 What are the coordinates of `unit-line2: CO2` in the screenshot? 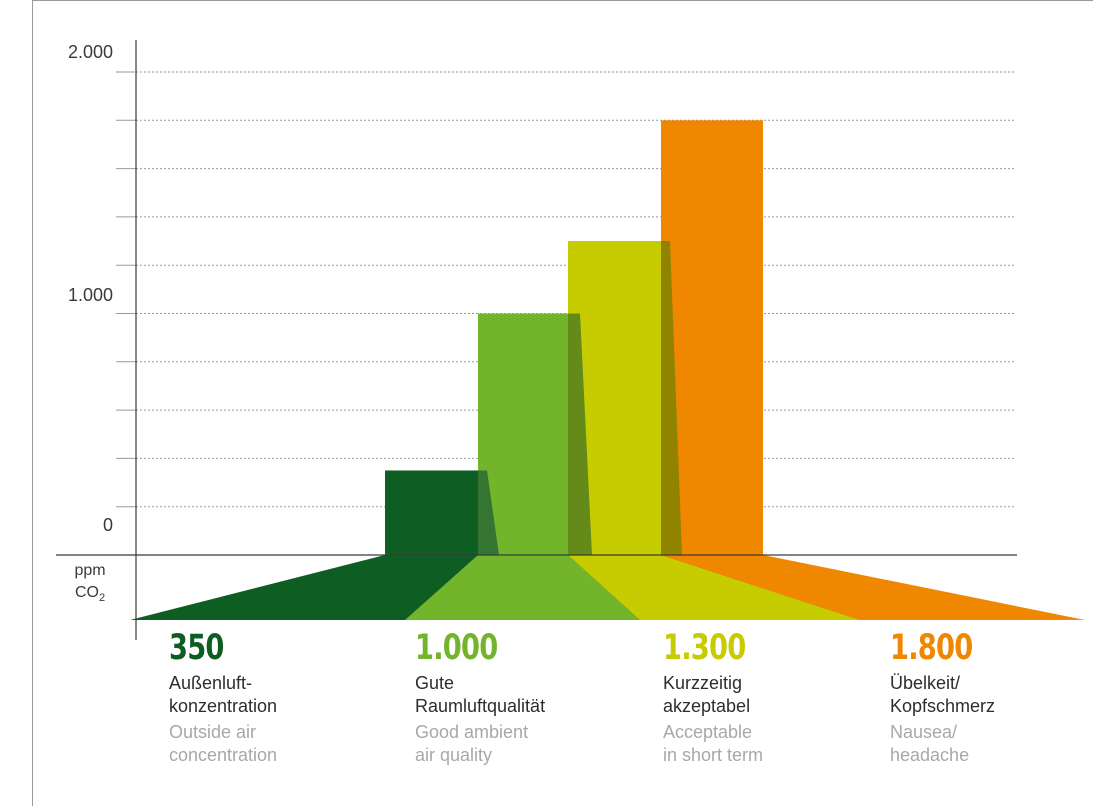 It's located at (90, 594).